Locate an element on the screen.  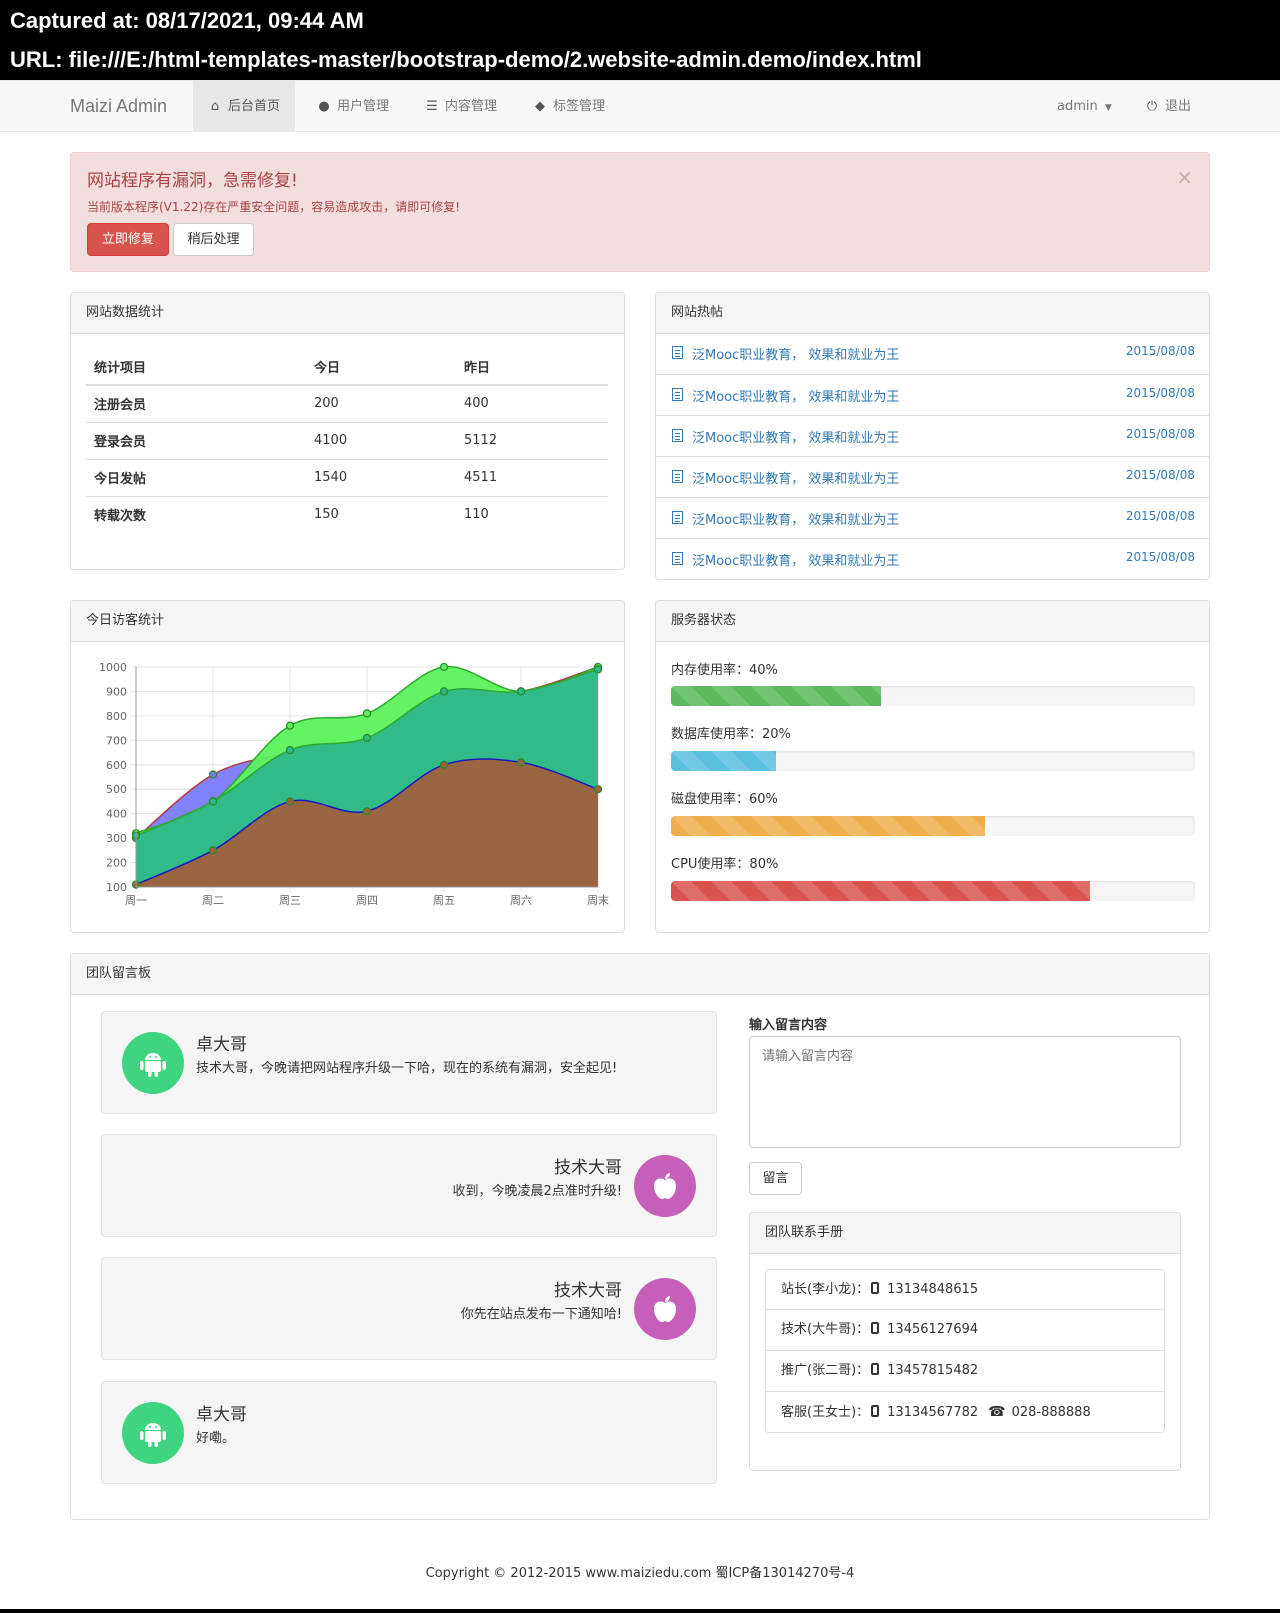
table-cell: 4511 is located at coordinates (532, 477).